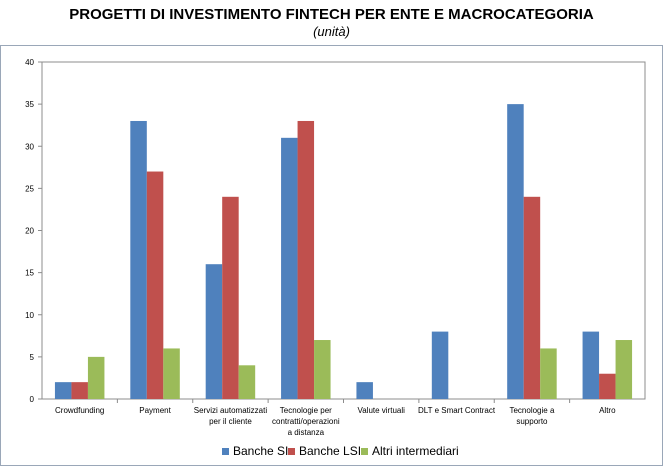  I want to click on y-tick-label: 30, so click(29, 146).